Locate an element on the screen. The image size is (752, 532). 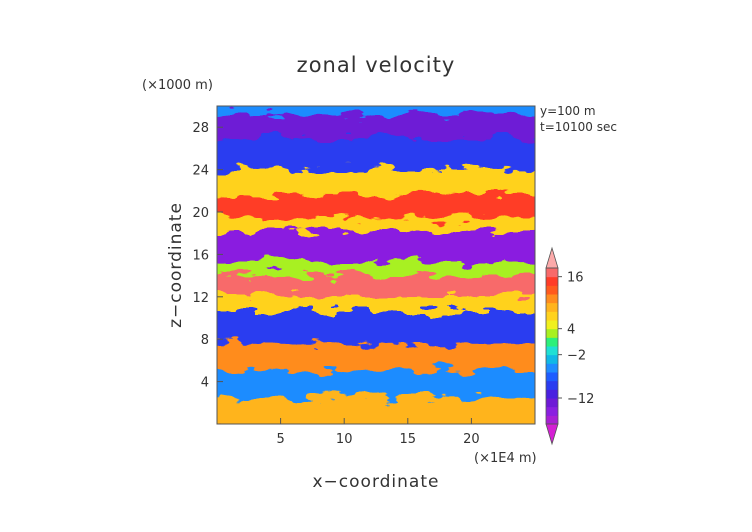
y-axis: 4 8 12 16 20 24 28 is located at coordinates (207, 256).